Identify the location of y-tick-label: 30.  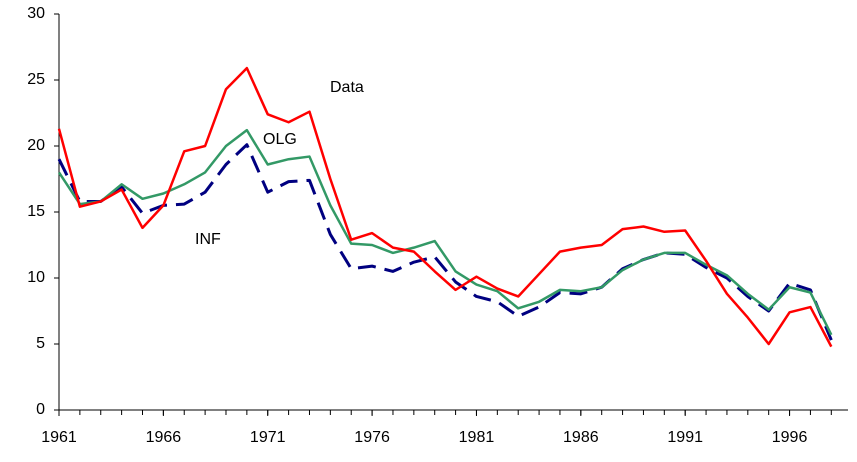
(36, 13).